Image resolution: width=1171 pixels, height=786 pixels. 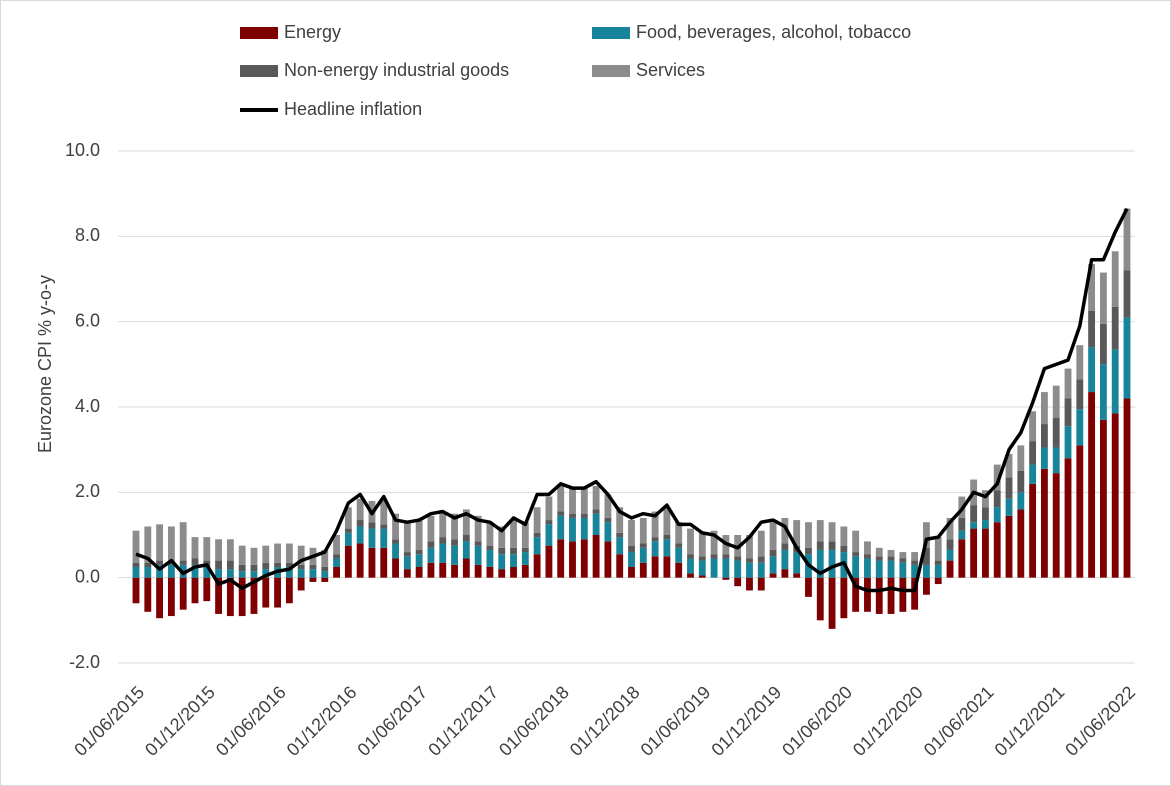 I want to click on y-tick-label: 4.0, so click(x=87, y=406).